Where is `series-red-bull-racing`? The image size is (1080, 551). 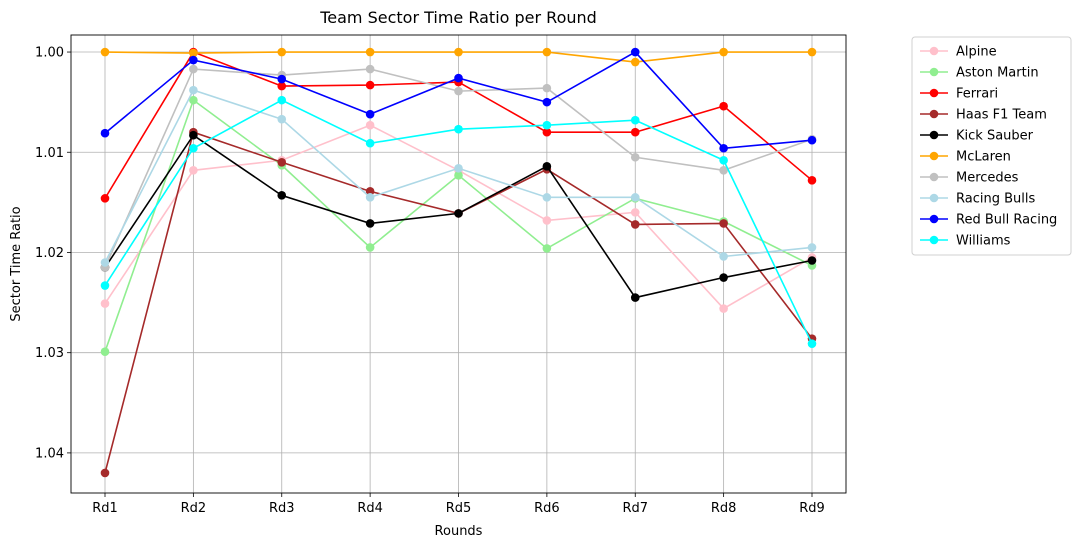 series-red-bull-racing is located at coordinates (458, 100).